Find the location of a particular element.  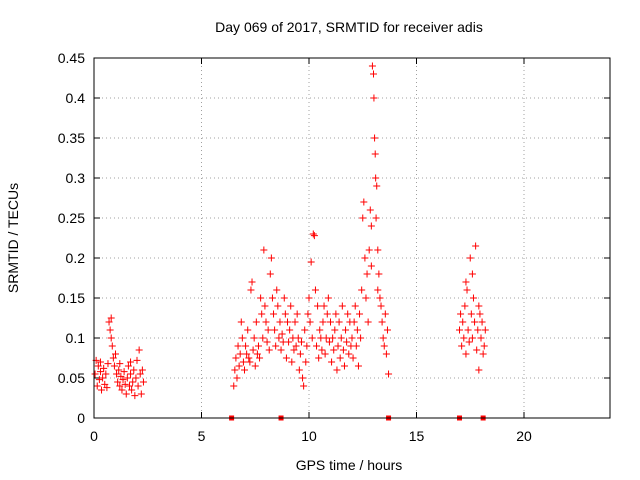

x-tick-label: 10 is located at coordinates (309, 436).